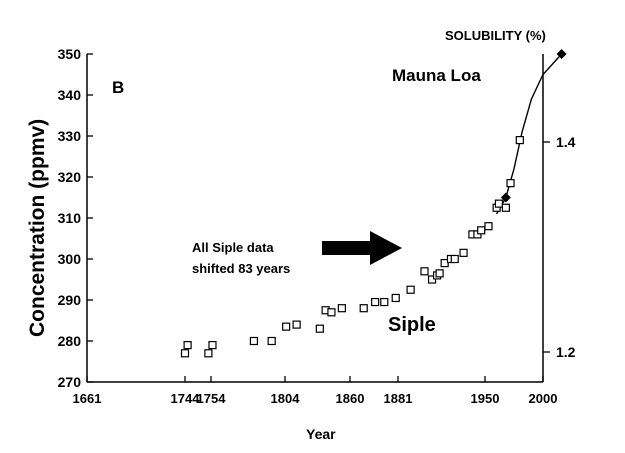  I want to click on shift-arrow, so click(362, 248).